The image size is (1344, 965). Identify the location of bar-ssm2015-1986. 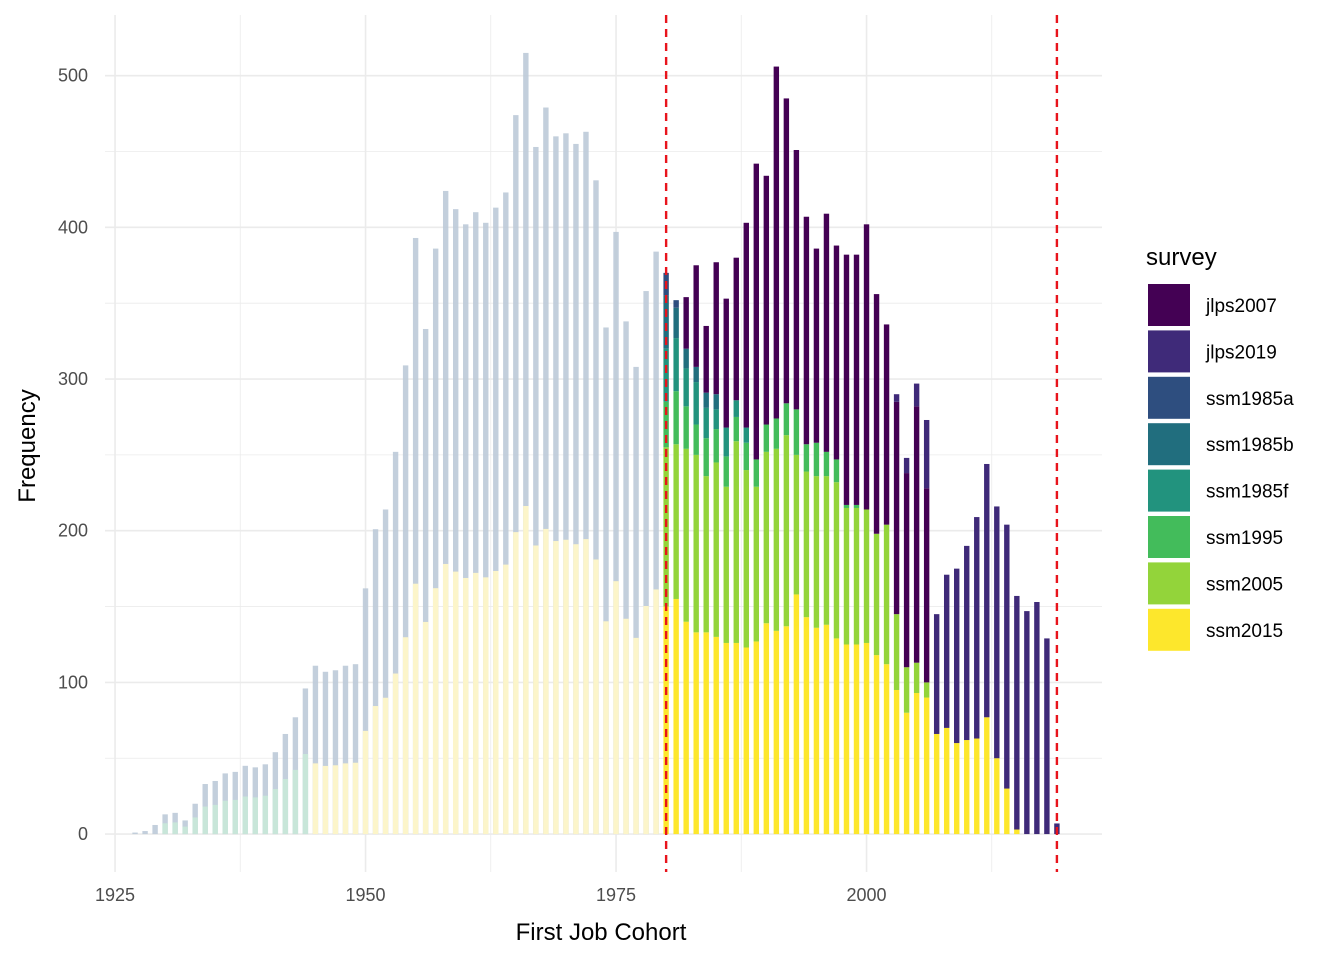
(726, 738).